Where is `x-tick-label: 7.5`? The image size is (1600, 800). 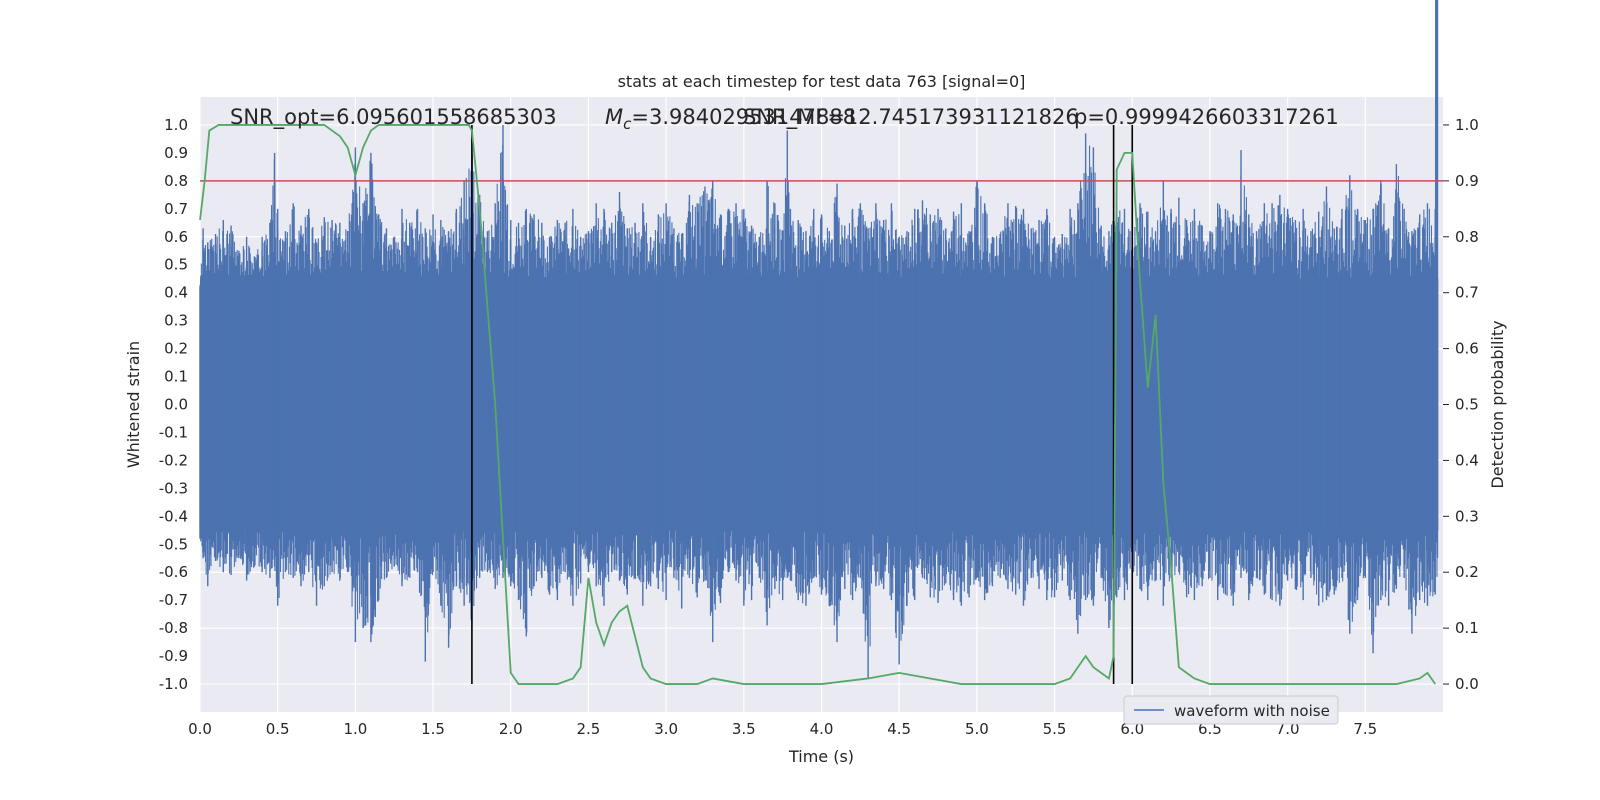 x-tick-label: 7.5 is located at coordinates (1365, 729).